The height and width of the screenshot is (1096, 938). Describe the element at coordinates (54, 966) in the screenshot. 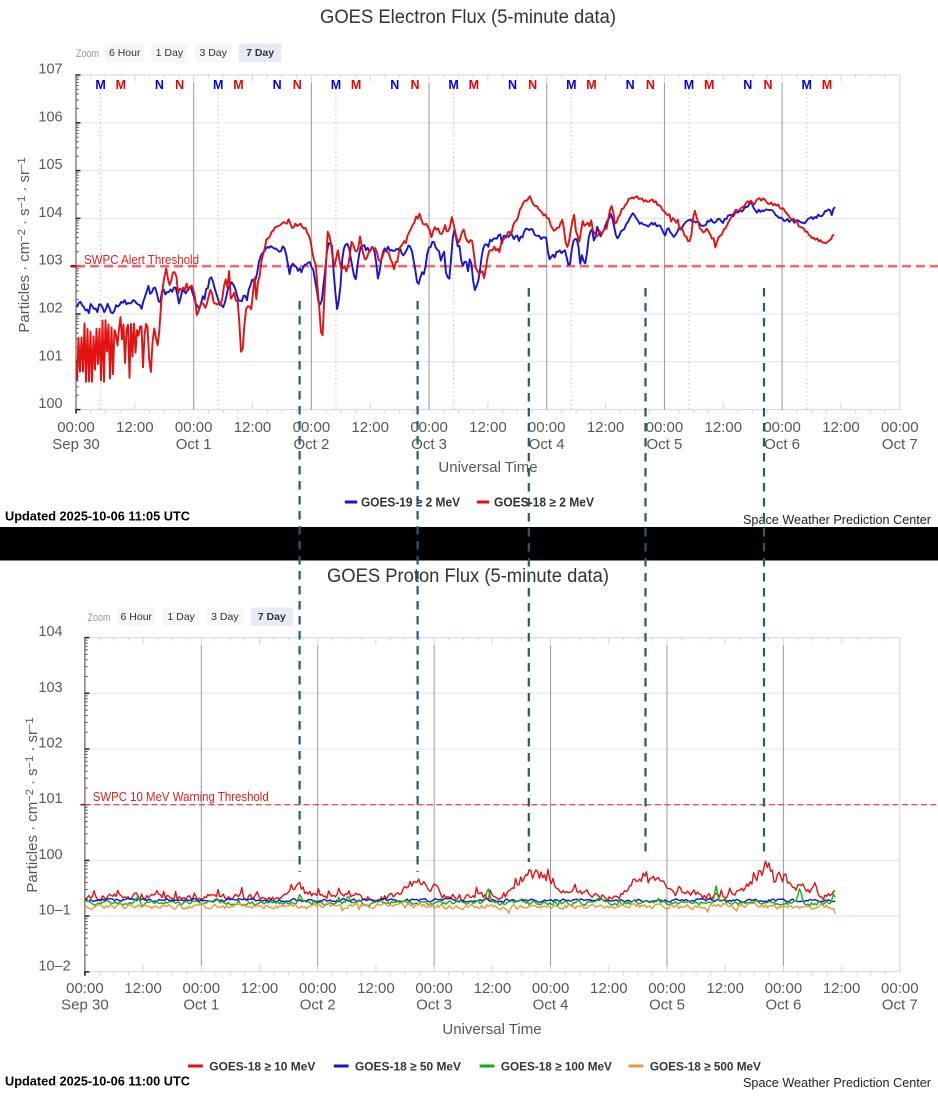

I see `svg-text: 10–2` at that location.